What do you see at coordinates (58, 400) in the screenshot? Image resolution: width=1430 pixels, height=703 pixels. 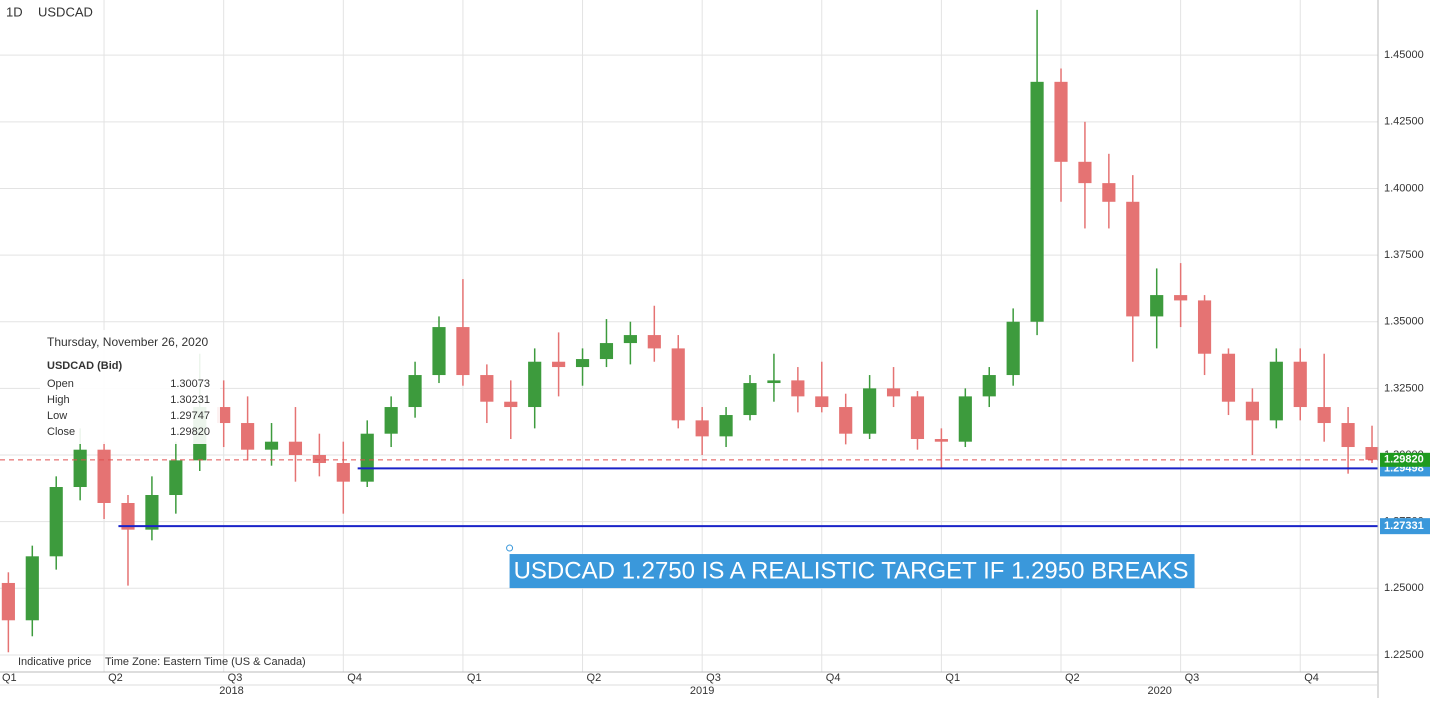 I see `tooltip-label: High` at bounding box center [58, 400].